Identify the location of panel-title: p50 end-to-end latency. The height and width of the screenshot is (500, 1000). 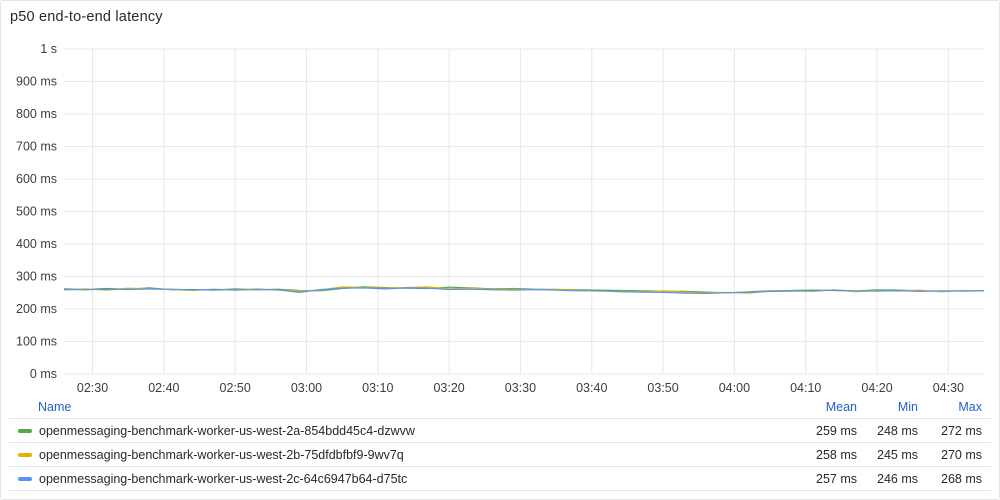
(86, 17).